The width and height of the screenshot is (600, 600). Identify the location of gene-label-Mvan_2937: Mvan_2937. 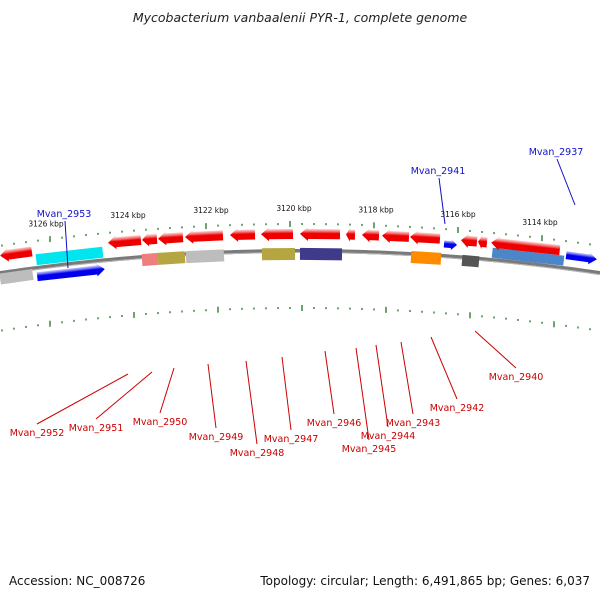
(556, 152).